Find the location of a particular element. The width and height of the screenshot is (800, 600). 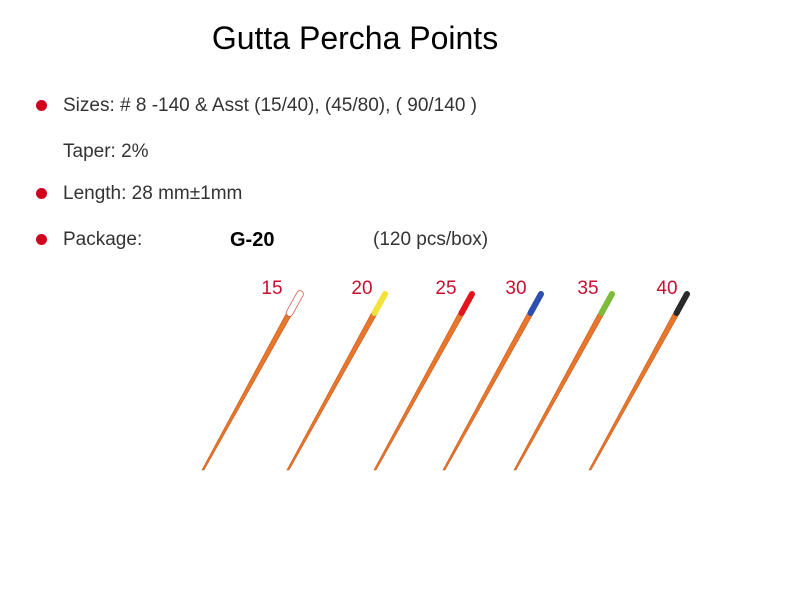

point-size-label: 20 is located at coordinates (361, 288).